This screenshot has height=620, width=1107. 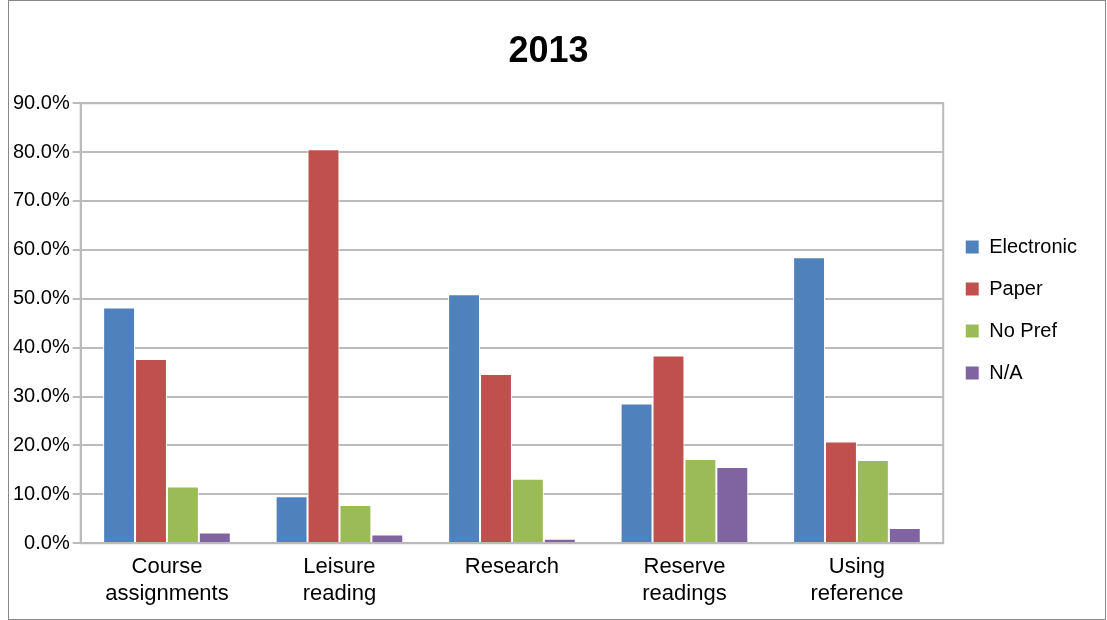 What do you see at coordinates (41, 297) in the screenshot?
I see `y-tick-label: 50.0%` at bounding box center [41, 297].